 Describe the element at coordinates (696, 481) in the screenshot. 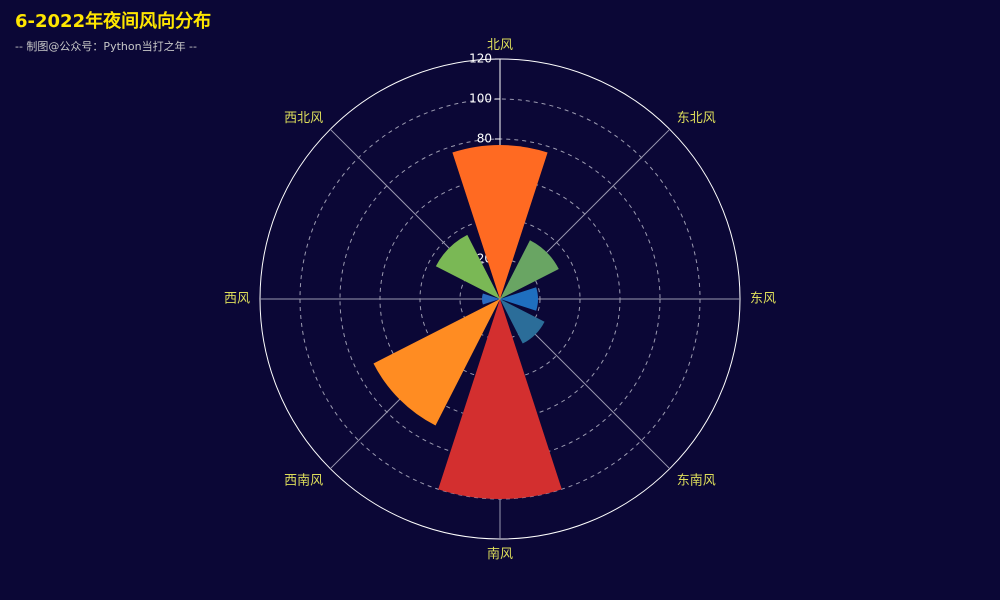

I see `direction-label: 东南风` at that location.